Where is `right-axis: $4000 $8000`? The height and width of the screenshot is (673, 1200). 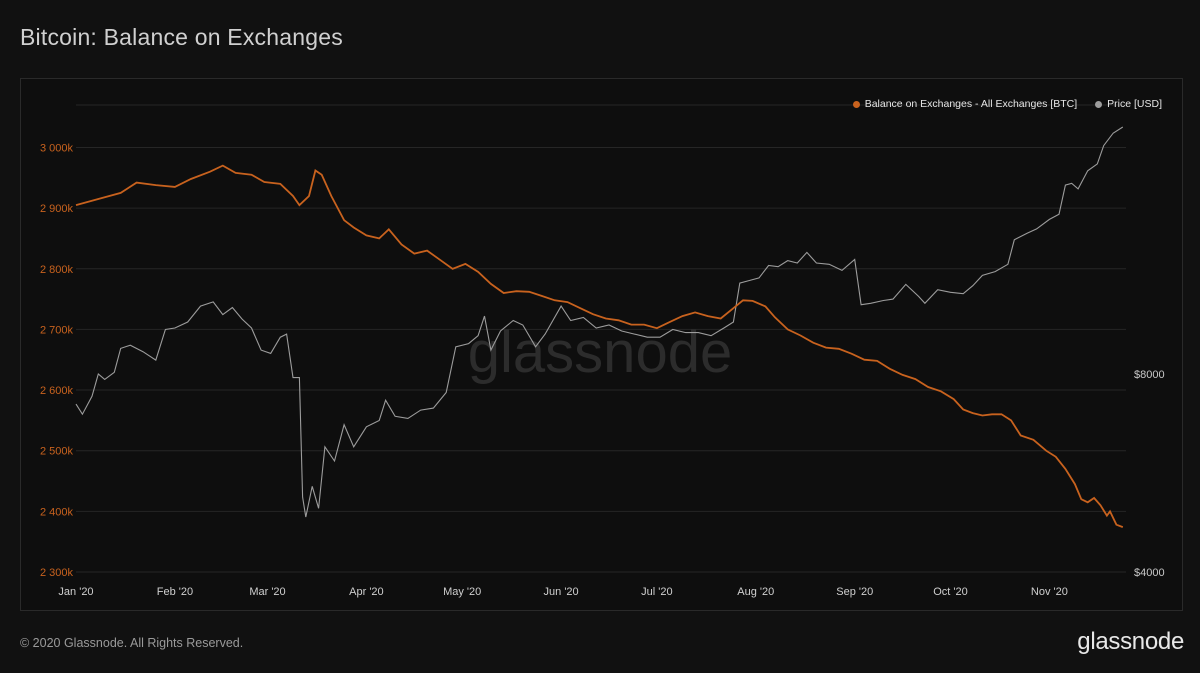
right-axis: $4000 $8000 is located at coordinates (1149, 474).